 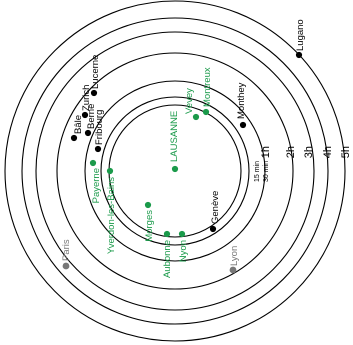 I want to click on city-dot-vevey, so click(x=196, y=117).